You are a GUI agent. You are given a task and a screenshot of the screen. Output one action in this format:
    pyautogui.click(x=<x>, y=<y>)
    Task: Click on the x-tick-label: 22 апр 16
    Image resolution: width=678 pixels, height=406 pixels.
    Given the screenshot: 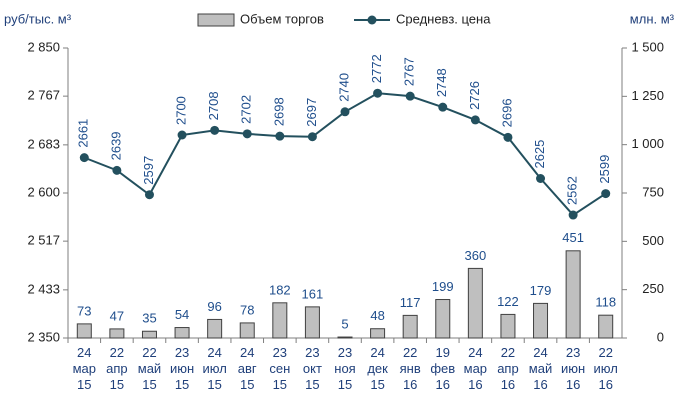 What is the action you would take?
    pyautogui.click(x=508, y=368)
    